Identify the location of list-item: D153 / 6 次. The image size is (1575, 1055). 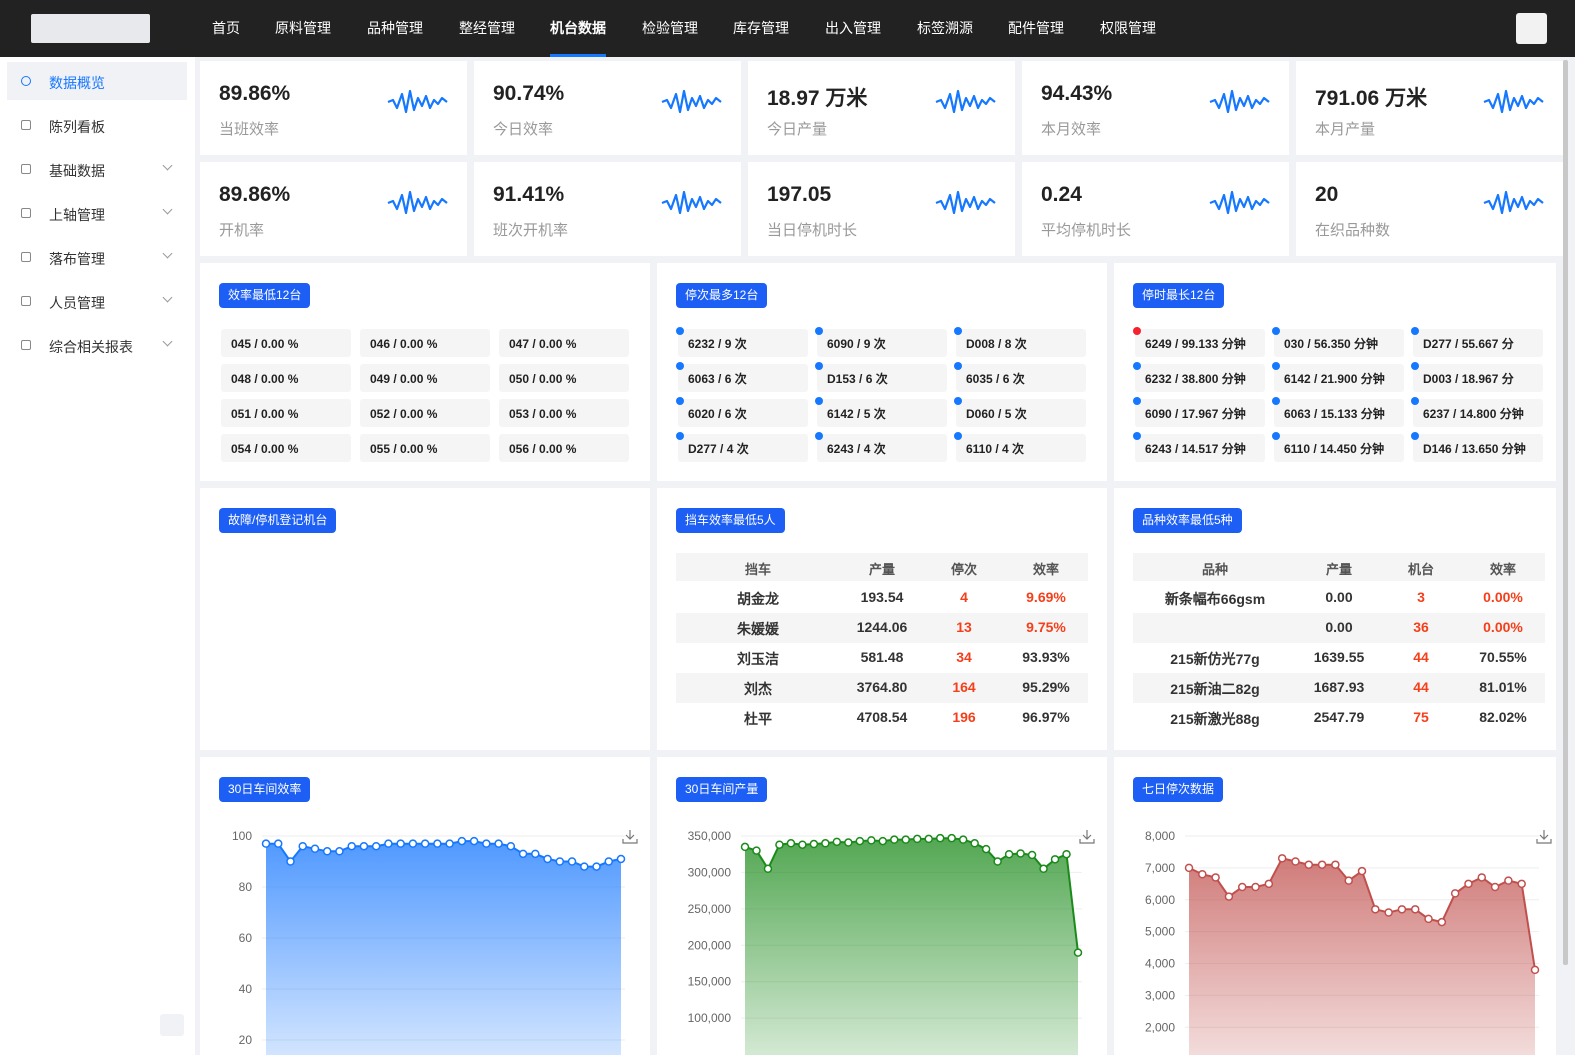
(881, 377).